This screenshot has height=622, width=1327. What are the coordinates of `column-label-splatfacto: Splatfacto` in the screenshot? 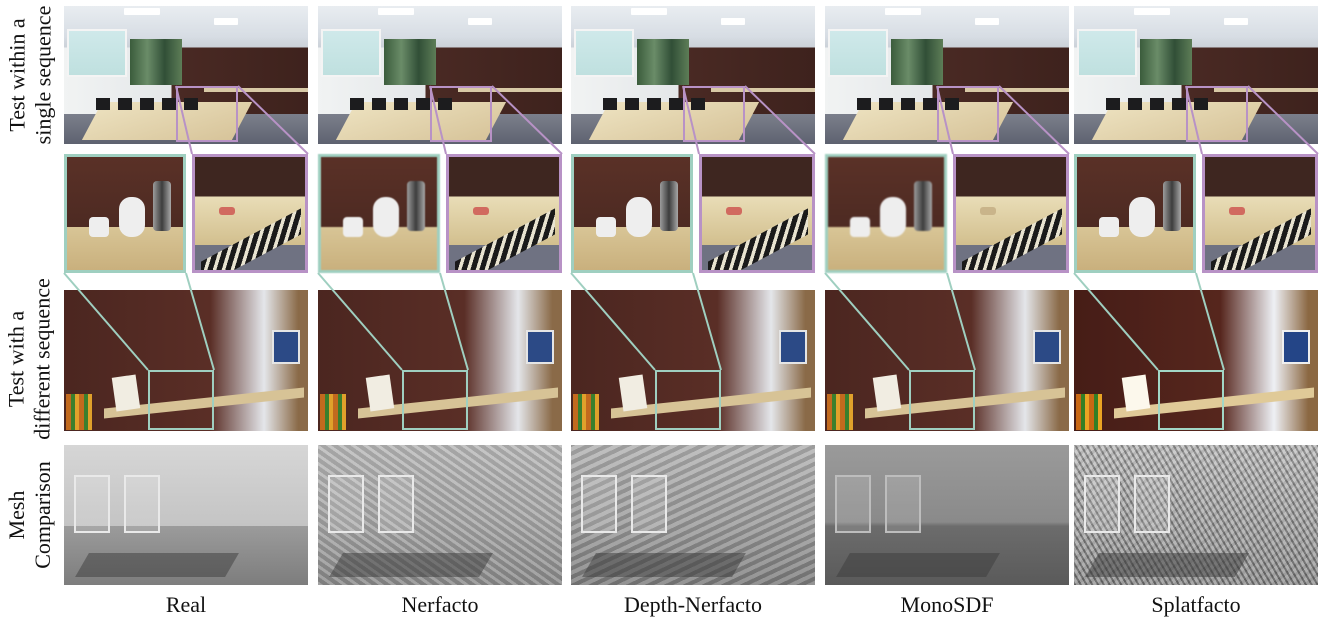 It's located at (1196, 604).